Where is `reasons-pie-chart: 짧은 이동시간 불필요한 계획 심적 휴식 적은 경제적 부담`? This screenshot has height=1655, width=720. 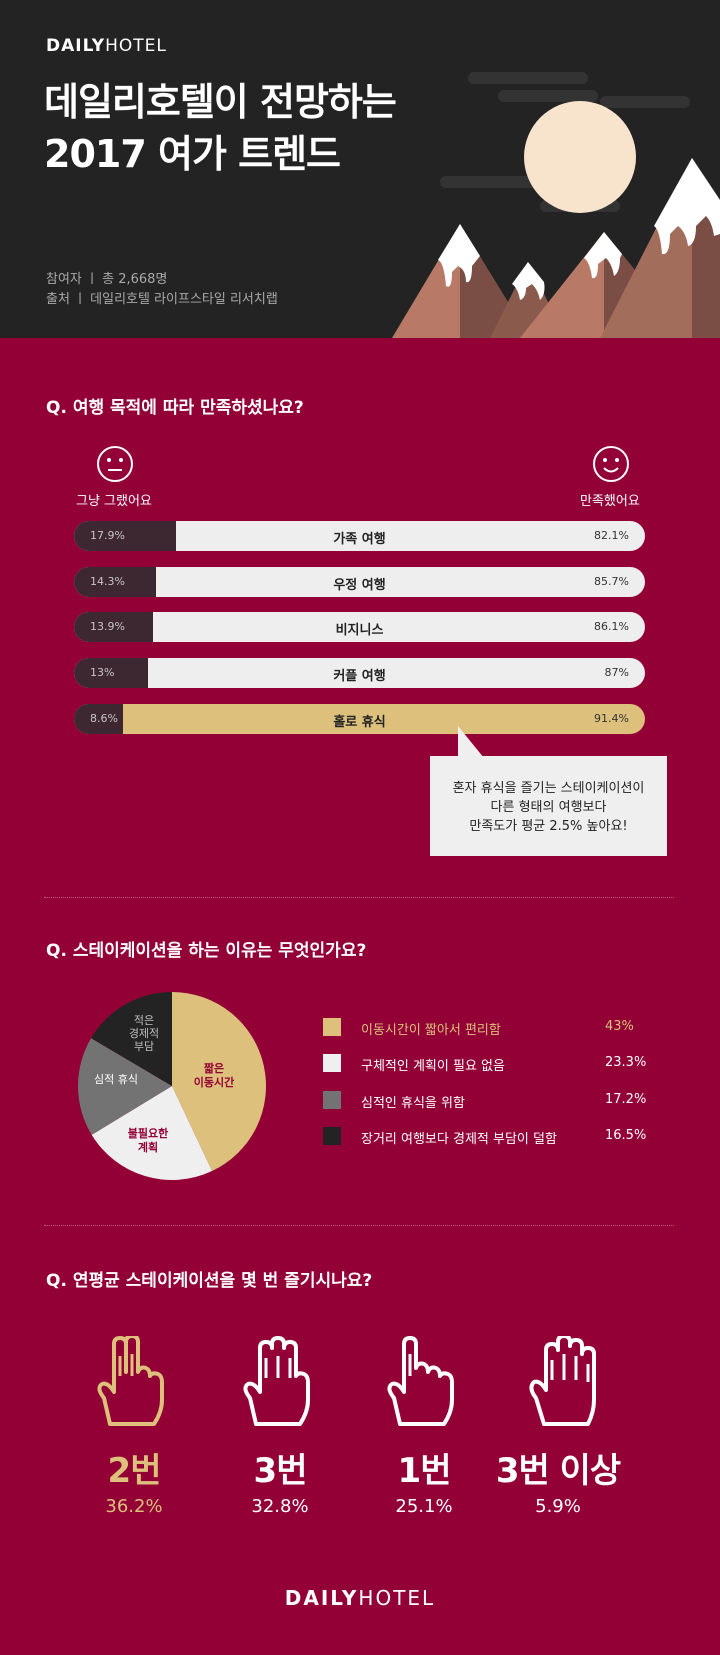
reasons-pie-chart: 짧은 이동시간 불필요한 계획 심적 휴식 적은 경제적 부담 is located at coordinates (172, 1086).